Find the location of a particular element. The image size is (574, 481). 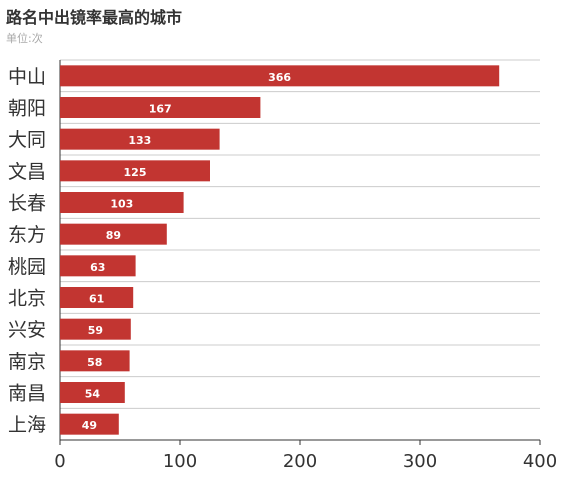

x-tick-label: 400 is located at coordinates (540, 461).